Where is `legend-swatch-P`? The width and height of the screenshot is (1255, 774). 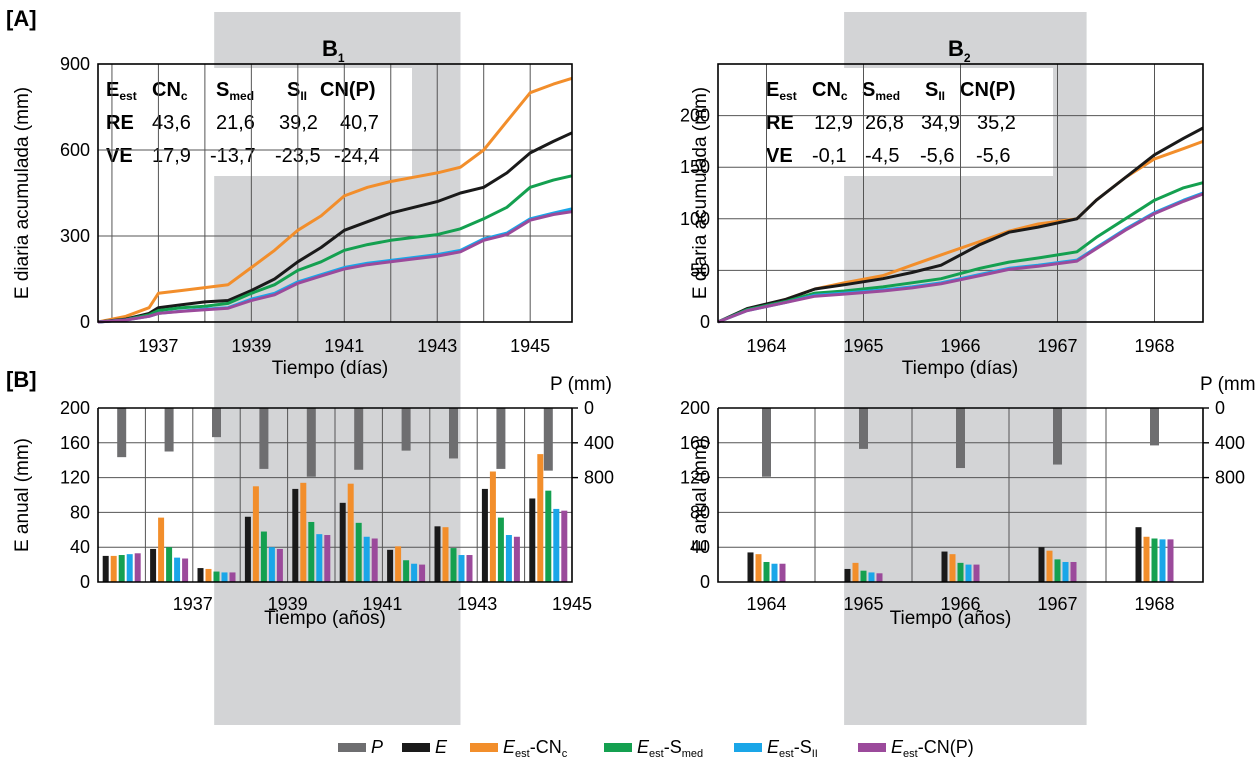 legend-swatch-P is located at coordinates (352, 747).